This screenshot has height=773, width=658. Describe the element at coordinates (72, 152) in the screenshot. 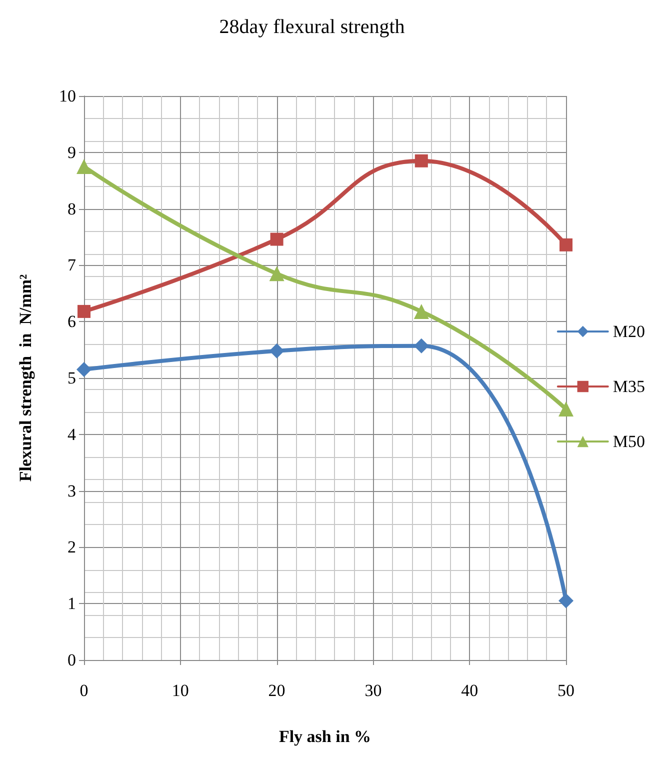

I see `y-tick-label: 9` at that location.